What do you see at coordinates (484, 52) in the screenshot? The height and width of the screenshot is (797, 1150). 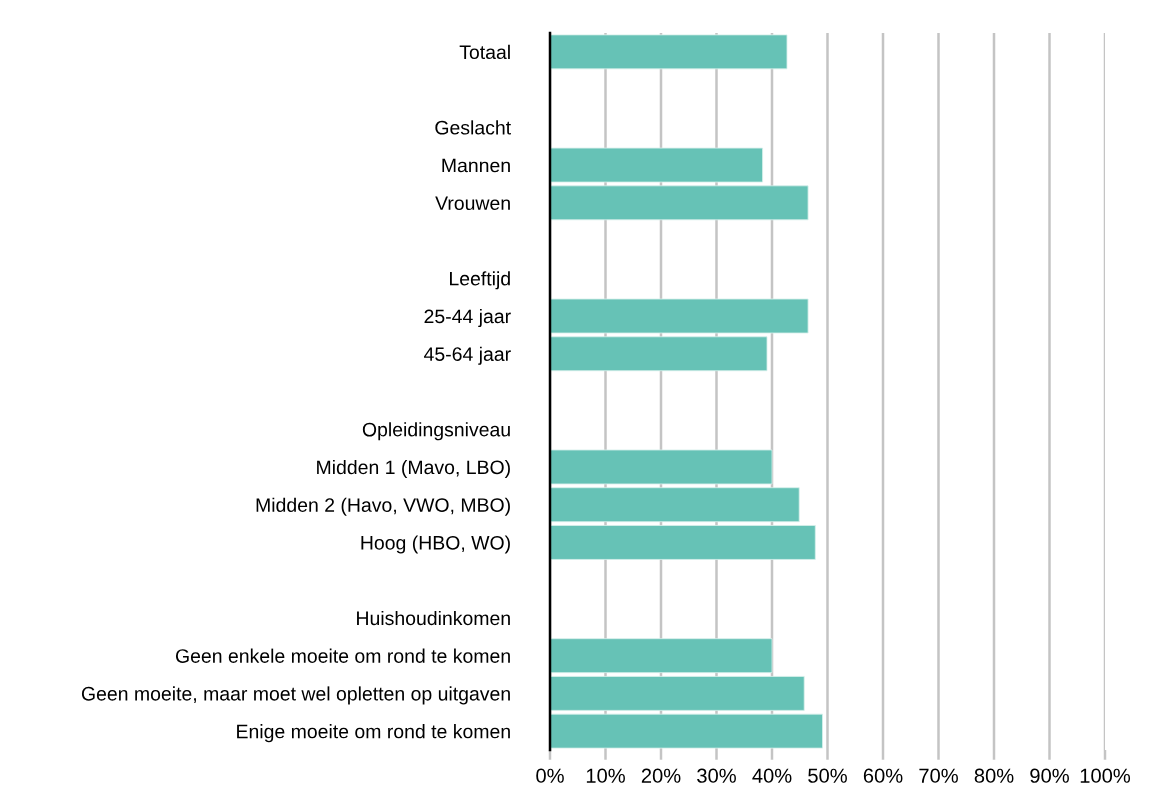 I see `y-tick-label: Totaal` at bounding box center [484, 52].